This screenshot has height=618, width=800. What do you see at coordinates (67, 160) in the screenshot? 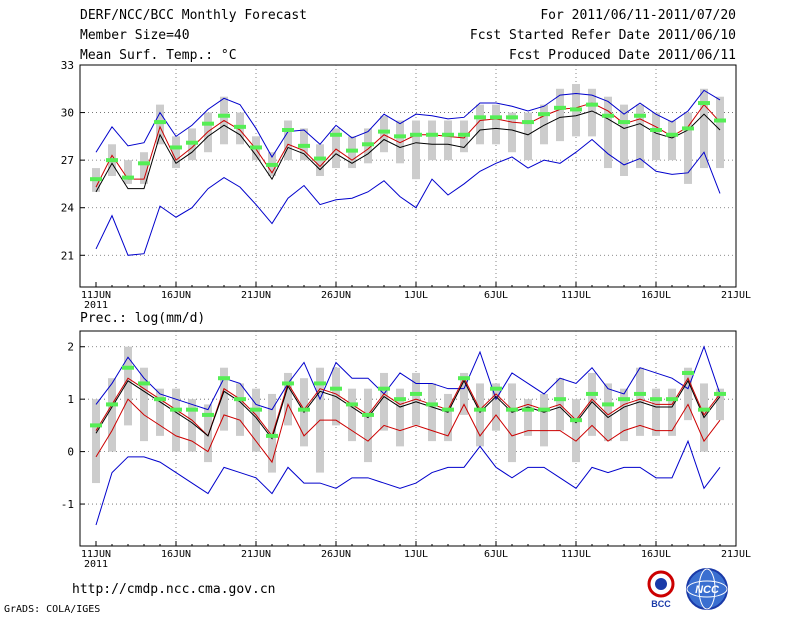
I see `y-tick-label: 27` at bounding box center [67, 160].